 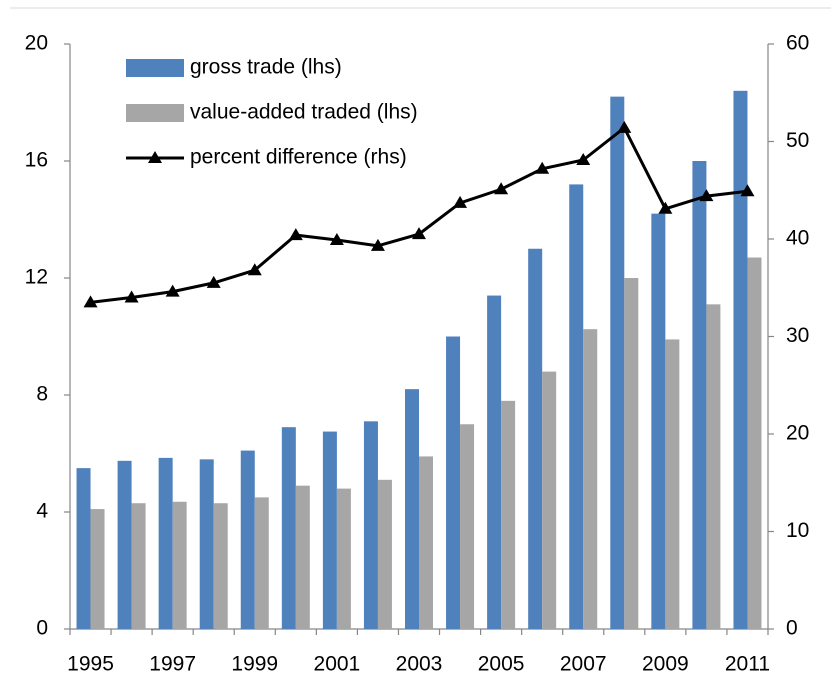 I want to click on legend-label: percent difference (rhs), so click(x=298, y=157).